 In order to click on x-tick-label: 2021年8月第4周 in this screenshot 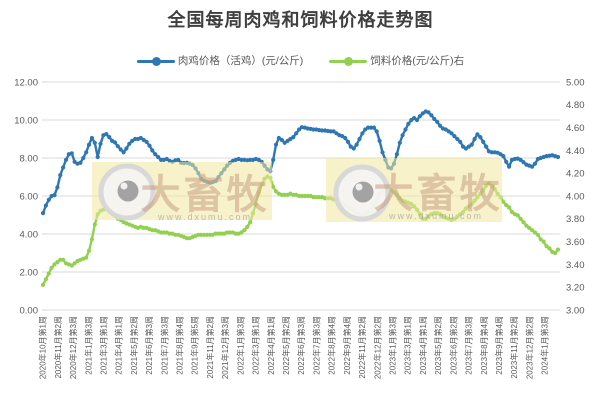, I will do `click(180, 345)`.